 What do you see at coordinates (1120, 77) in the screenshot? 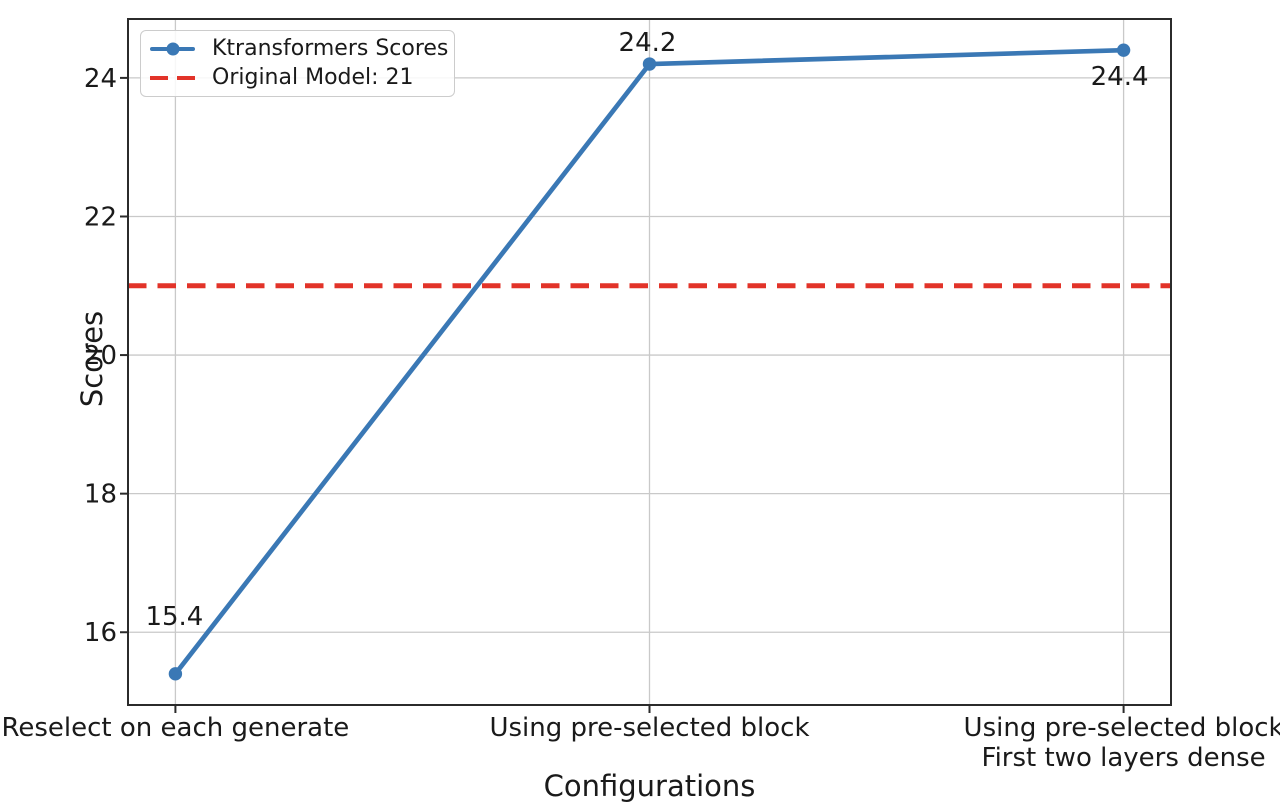
I see `data-point-label: 24.4` at bounding box center [1120, 77].